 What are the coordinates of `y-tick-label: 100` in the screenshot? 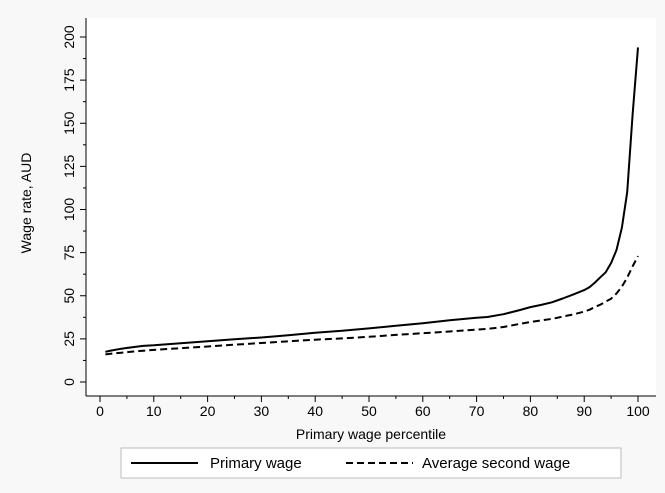 It's located at (69, 210).